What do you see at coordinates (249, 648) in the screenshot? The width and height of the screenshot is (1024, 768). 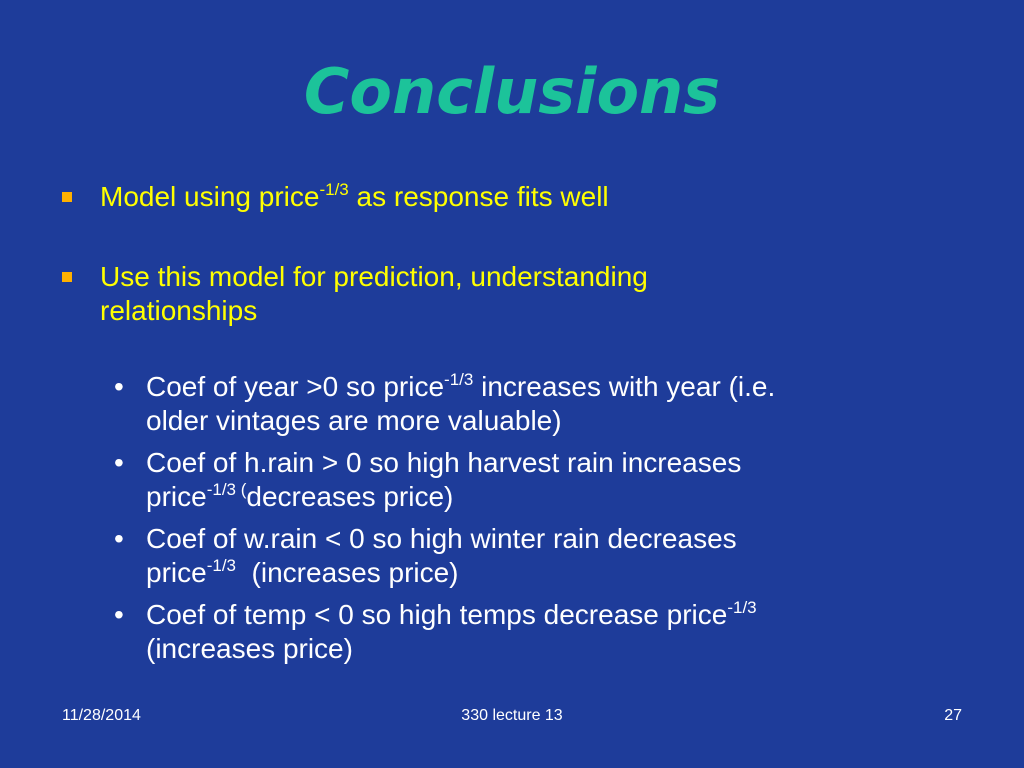 I see `sub-bullet-line2: (increases price)` at bounding box center [249, 648].